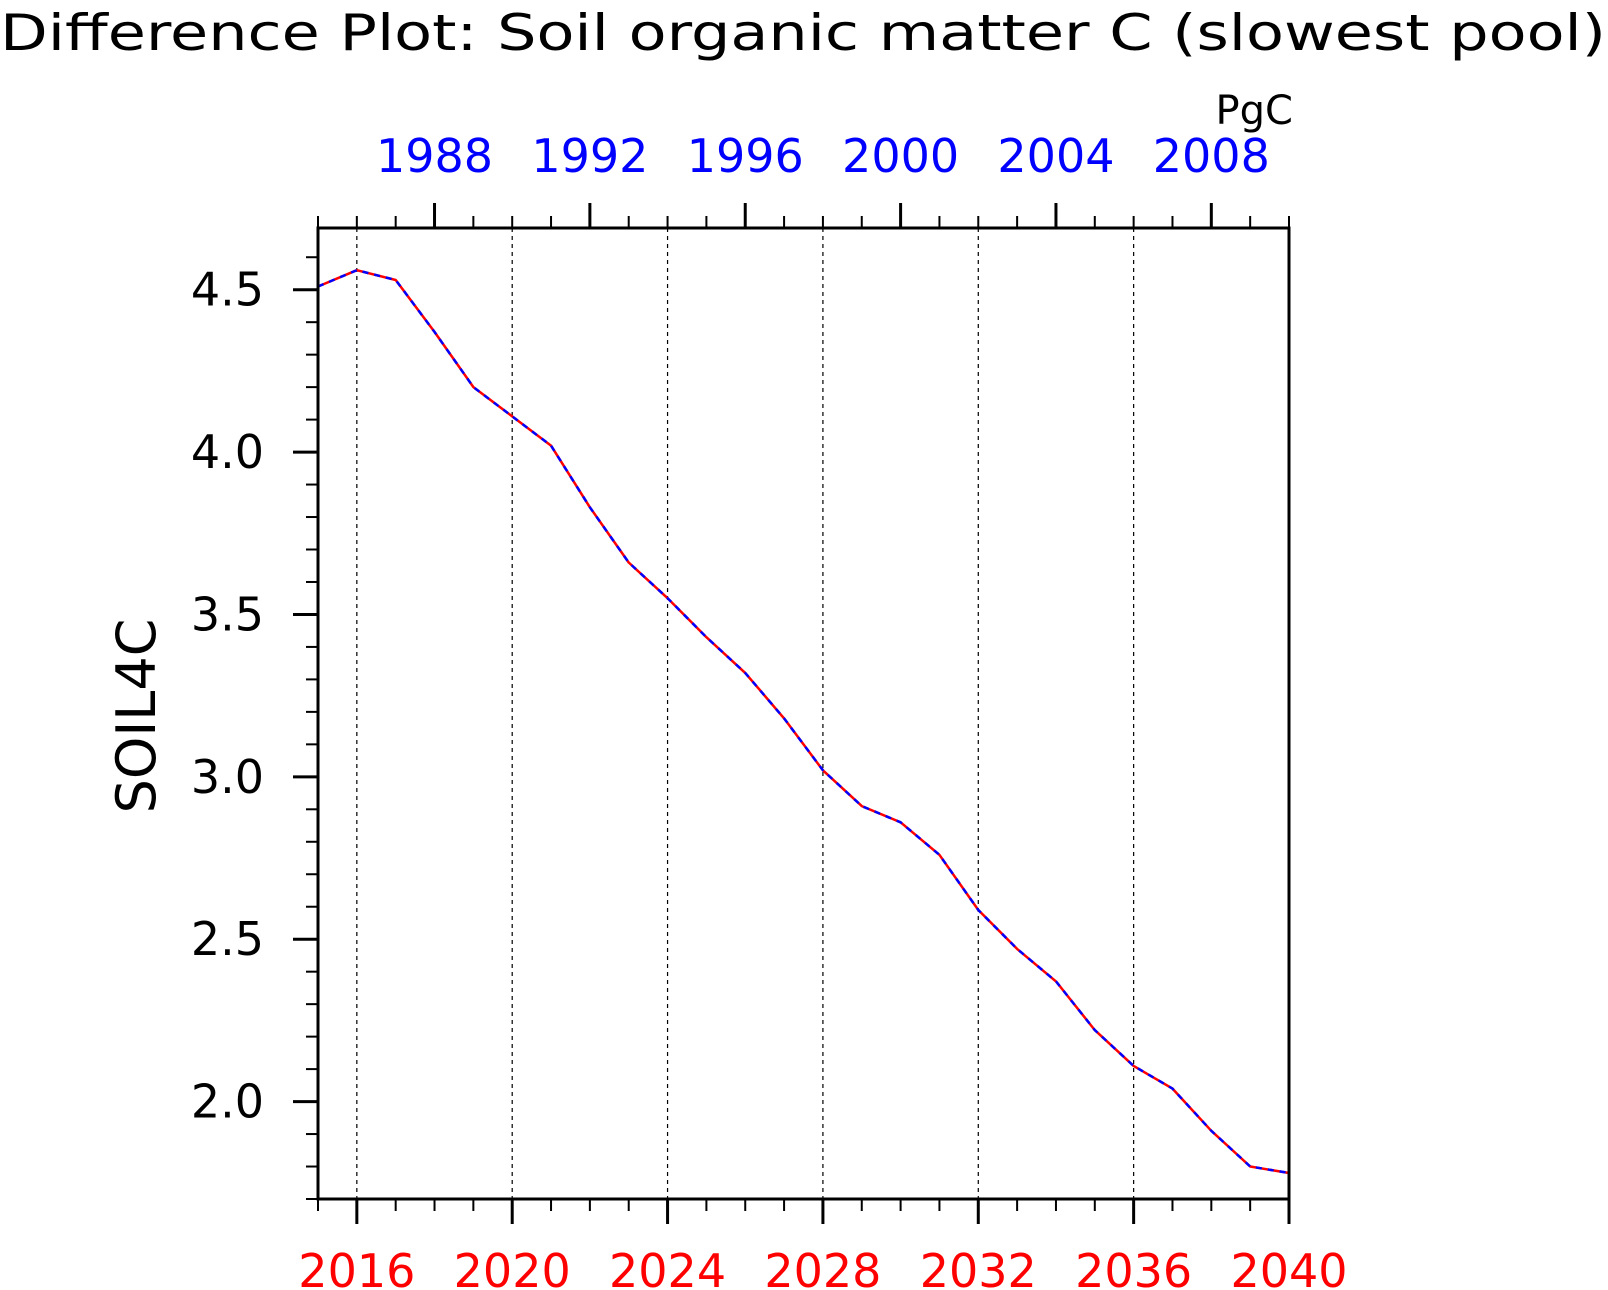 The image size is (1608, 1290). What do you see at coordinates (822, 1267) in the screenshot?
I see `x-bottom-tick-label: 2028` at bounding box center [822, 1267].